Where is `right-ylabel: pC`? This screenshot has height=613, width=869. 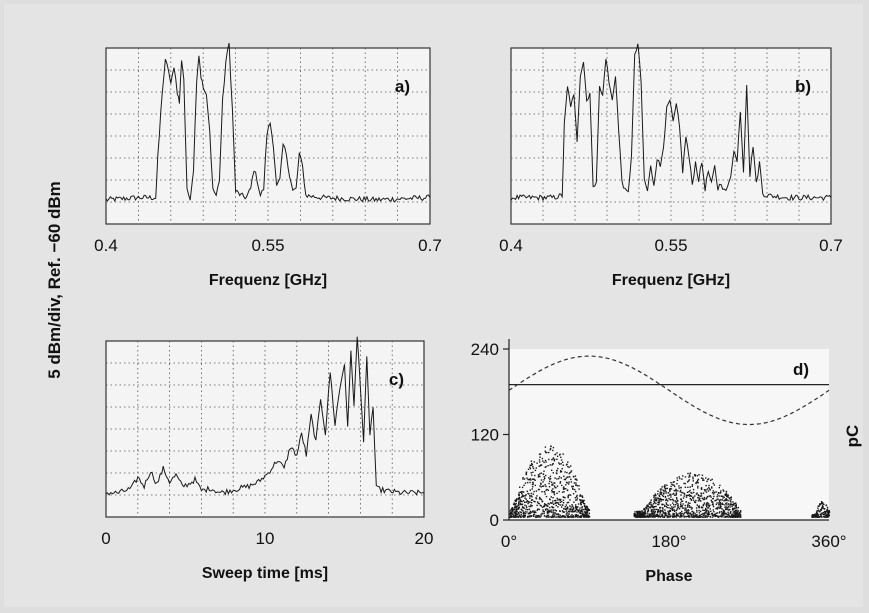 right-ylabel: pC is located at coordinates (852, 436).